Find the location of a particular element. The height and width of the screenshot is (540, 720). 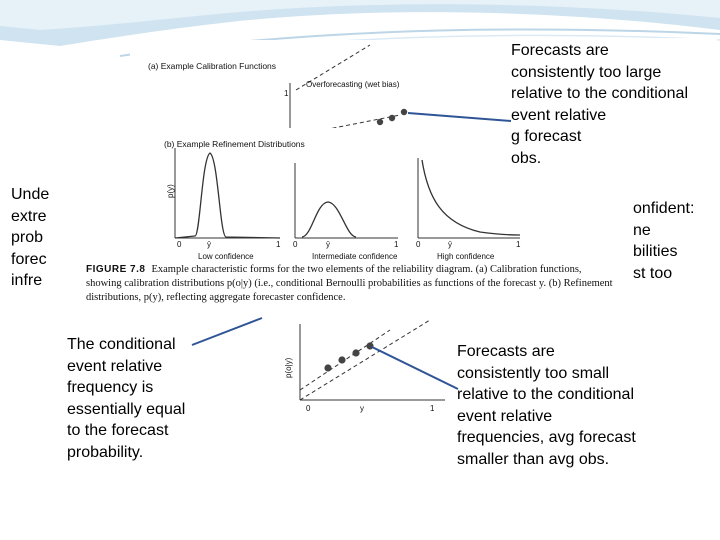

intermediate-confidence-label: Intermediate confidence is located at coordinates (355, 256).